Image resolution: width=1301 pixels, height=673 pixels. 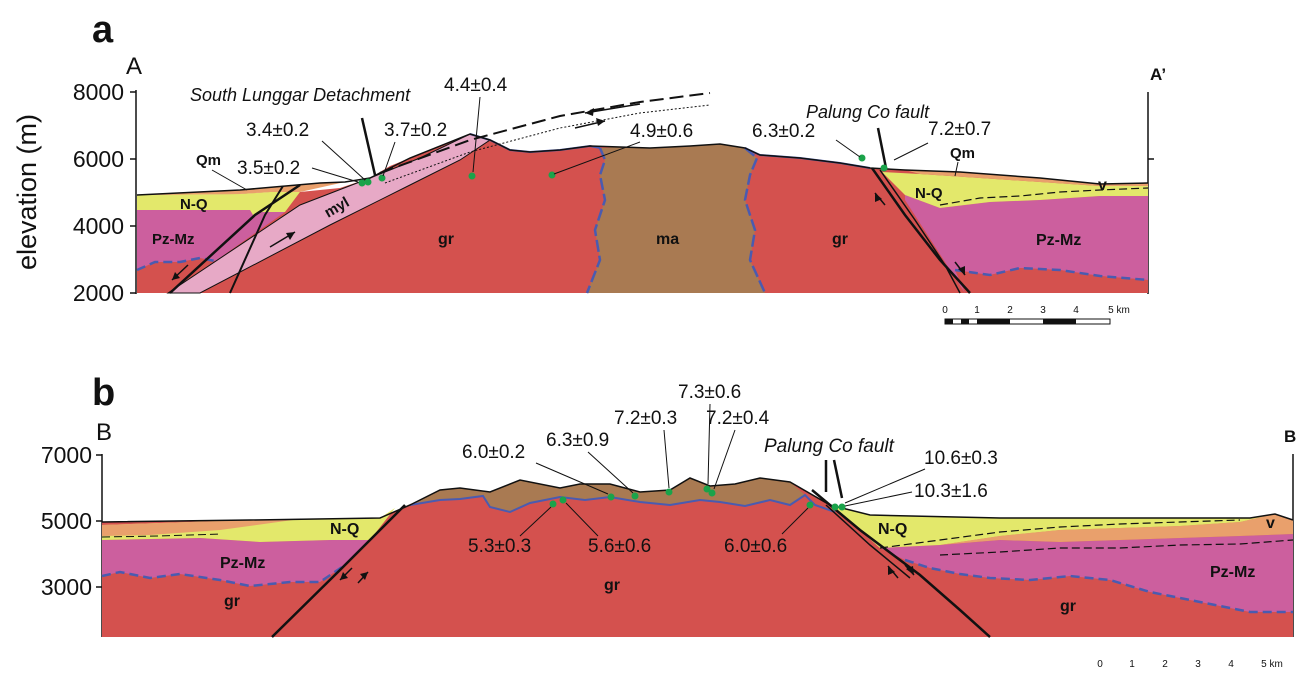 I want to click on age-label: 6.0±0.2, so click(x=493, y=452).